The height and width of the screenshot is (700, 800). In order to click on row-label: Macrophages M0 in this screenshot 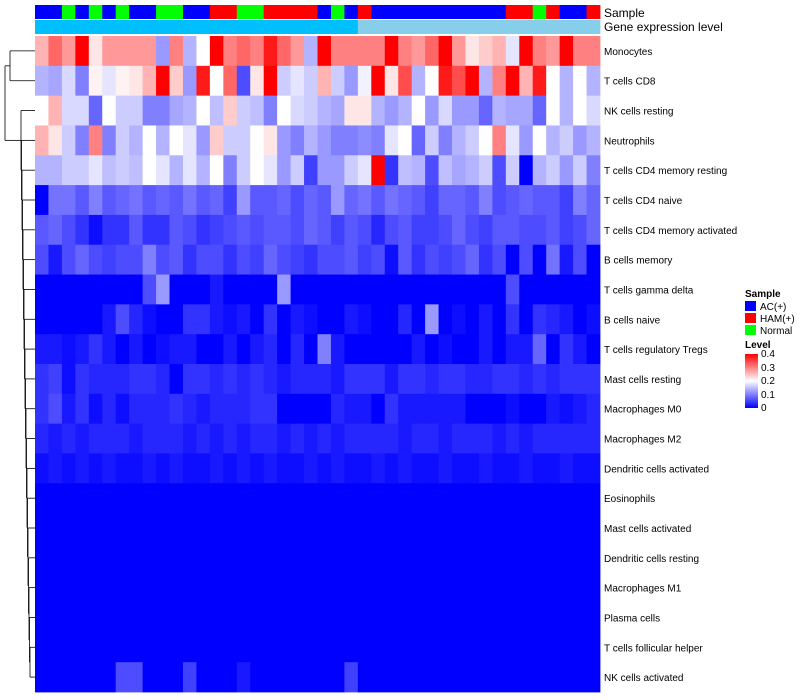, I will do `click(643, 410)`.